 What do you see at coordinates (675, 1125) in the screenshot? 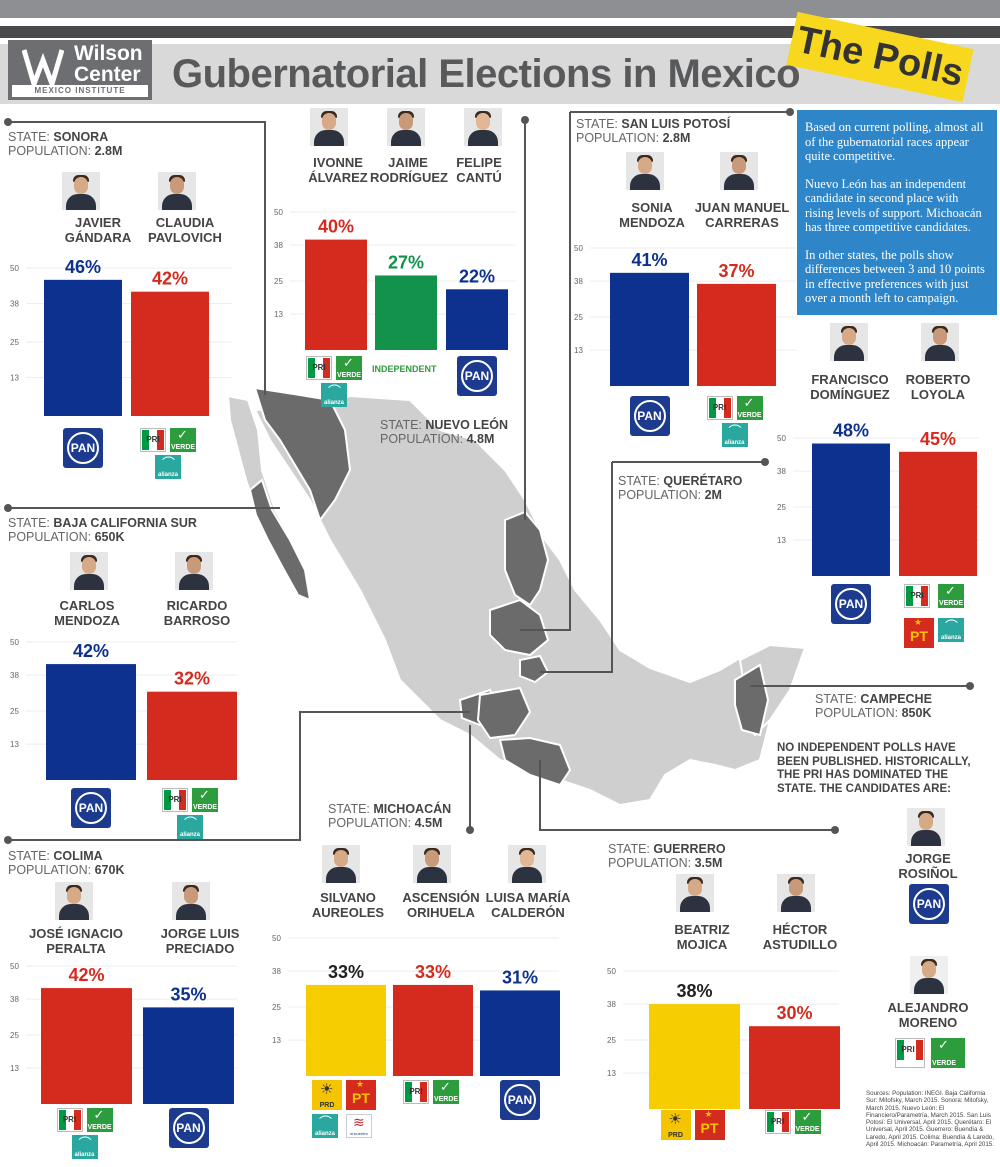
I see `prd-logo-icon: PRD` at bounding box center [675, 1125].